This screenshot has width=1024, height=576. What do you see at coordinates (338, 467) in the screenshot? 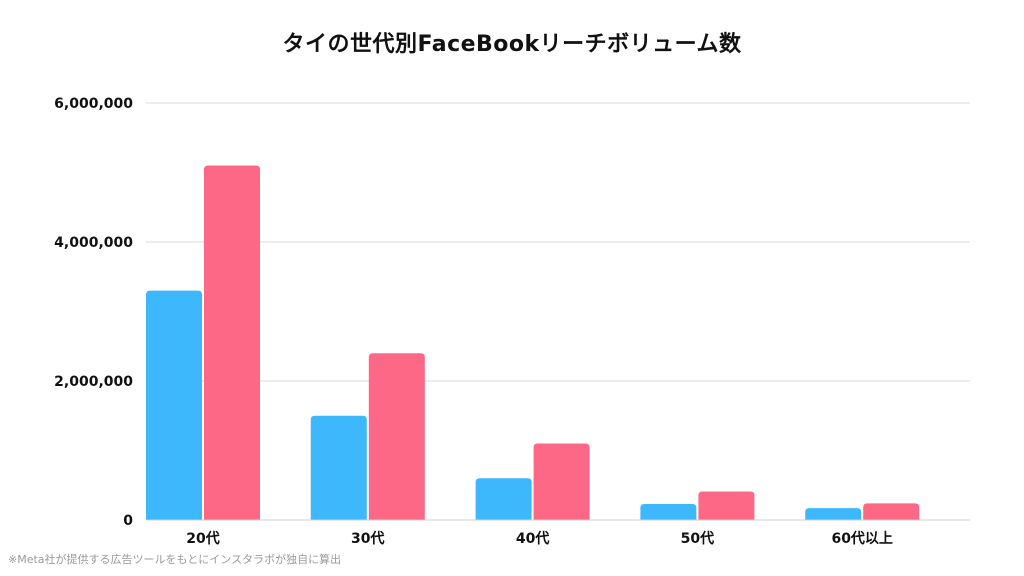
I see `bar-series-1-30代` at bounding box center [338, 467].